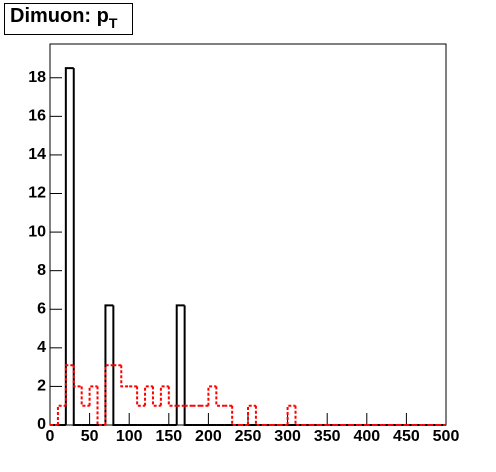 The height and width of the screenshot is (472, 496). What do you see at coordinates (37, 193) in the screenshot?
I see `y-tick-label: 12` at bounding box center [37, 193].